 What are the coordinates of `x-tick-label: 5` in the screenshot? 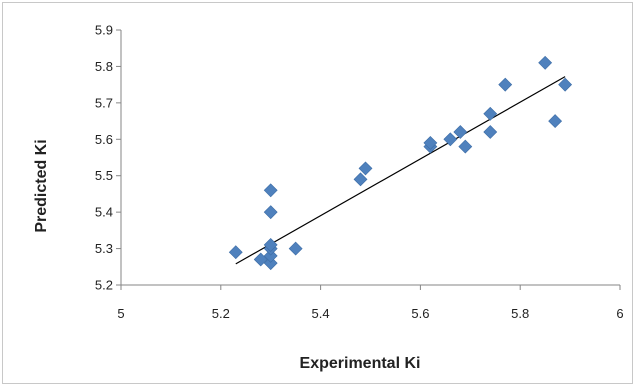 It's located at (120, 313).